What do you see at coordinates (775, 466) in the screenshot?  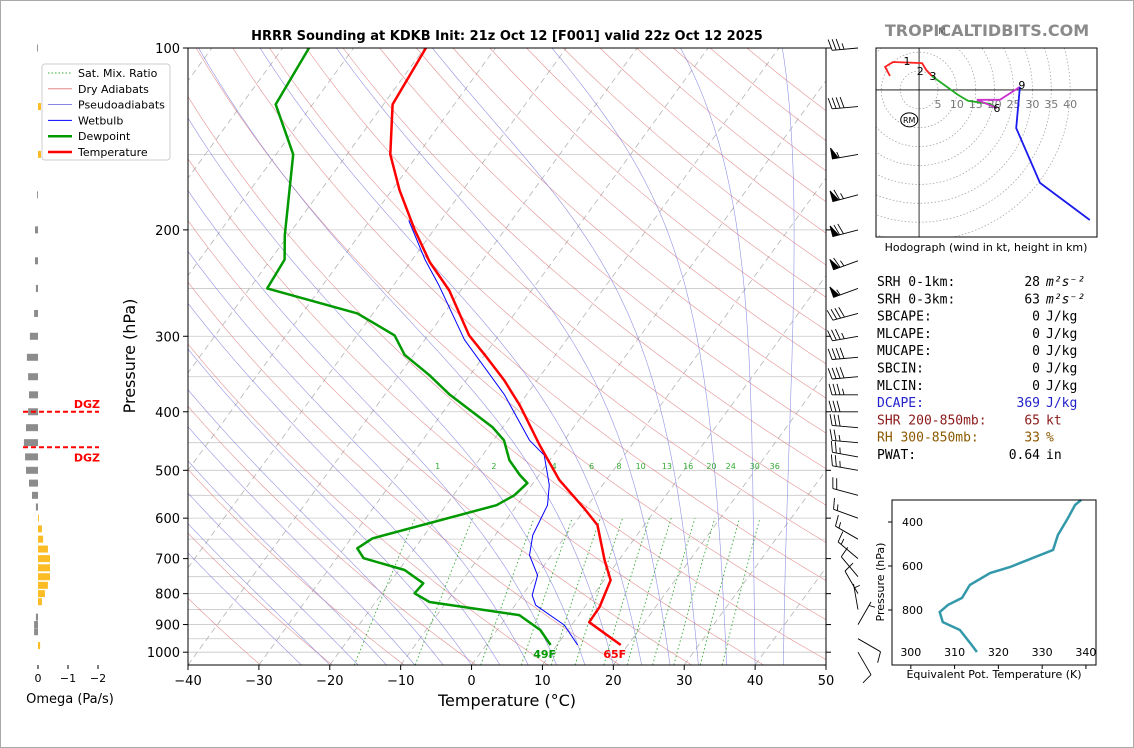 I see `mixing-ratio-label: 36` at bounding box center [775, 466].